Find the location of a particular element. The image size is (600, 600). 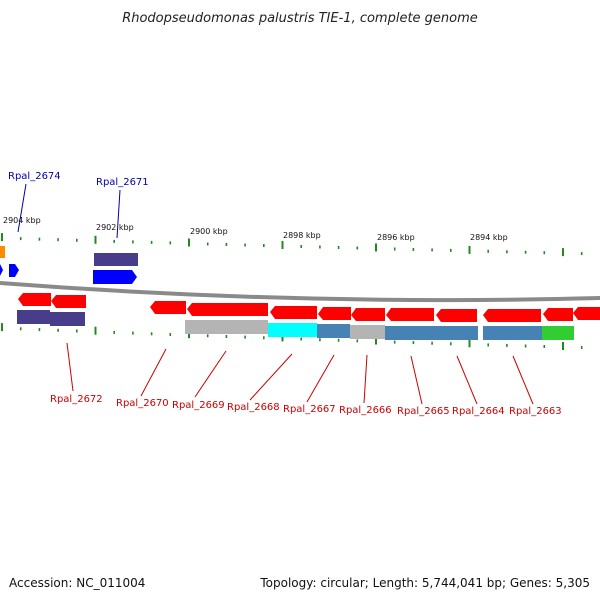

genome-backbone is located at coordinates (300, 292).